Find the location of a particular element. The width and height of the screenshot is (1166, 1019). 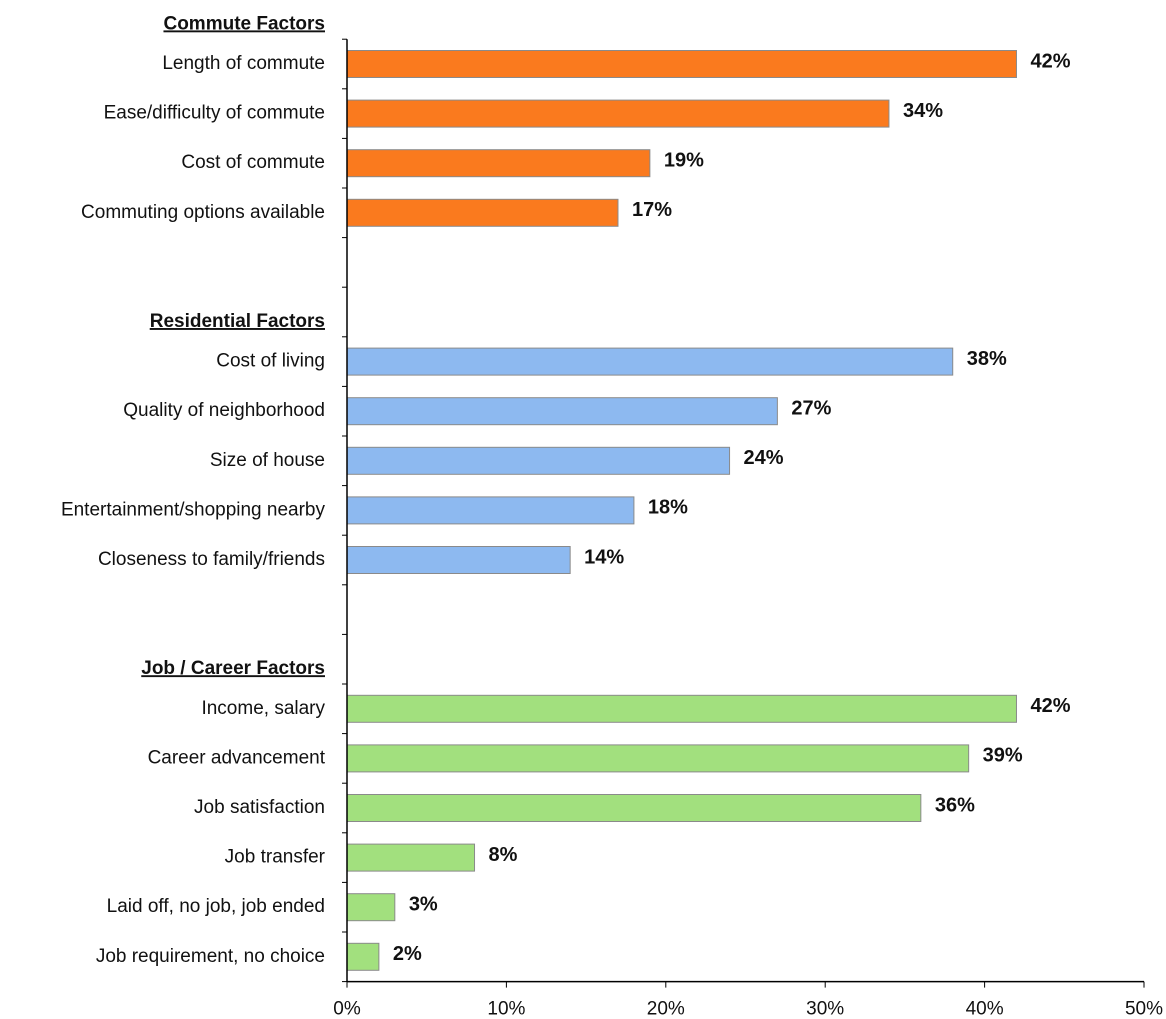

group-header: Commute Factors is located at coordinates (244, 23).